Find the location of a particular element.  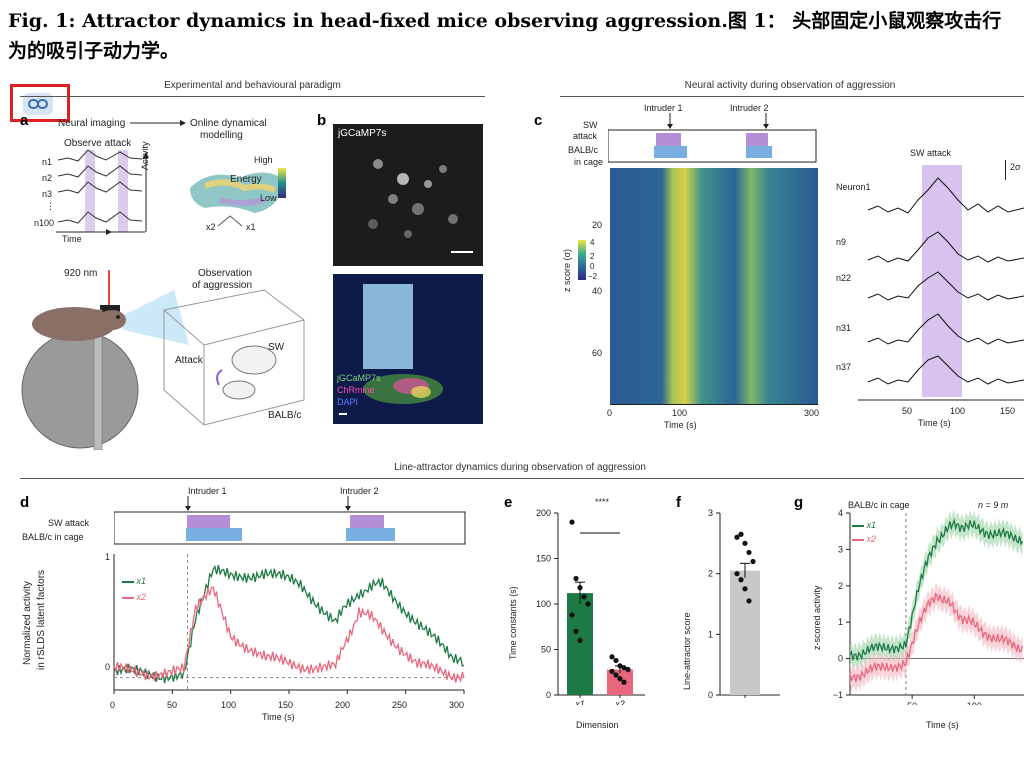

attack-row-label: attack is located at coordinates (585, 136).